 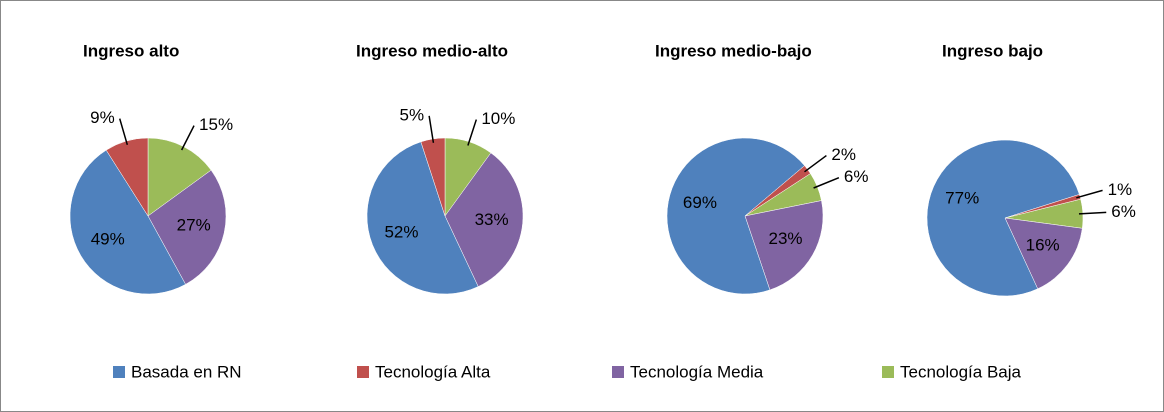 What do you see at coordinates (961, 371) in the screenshot?
I see `legend-label: Tecnología Baja` at bounding box center [961, 371].